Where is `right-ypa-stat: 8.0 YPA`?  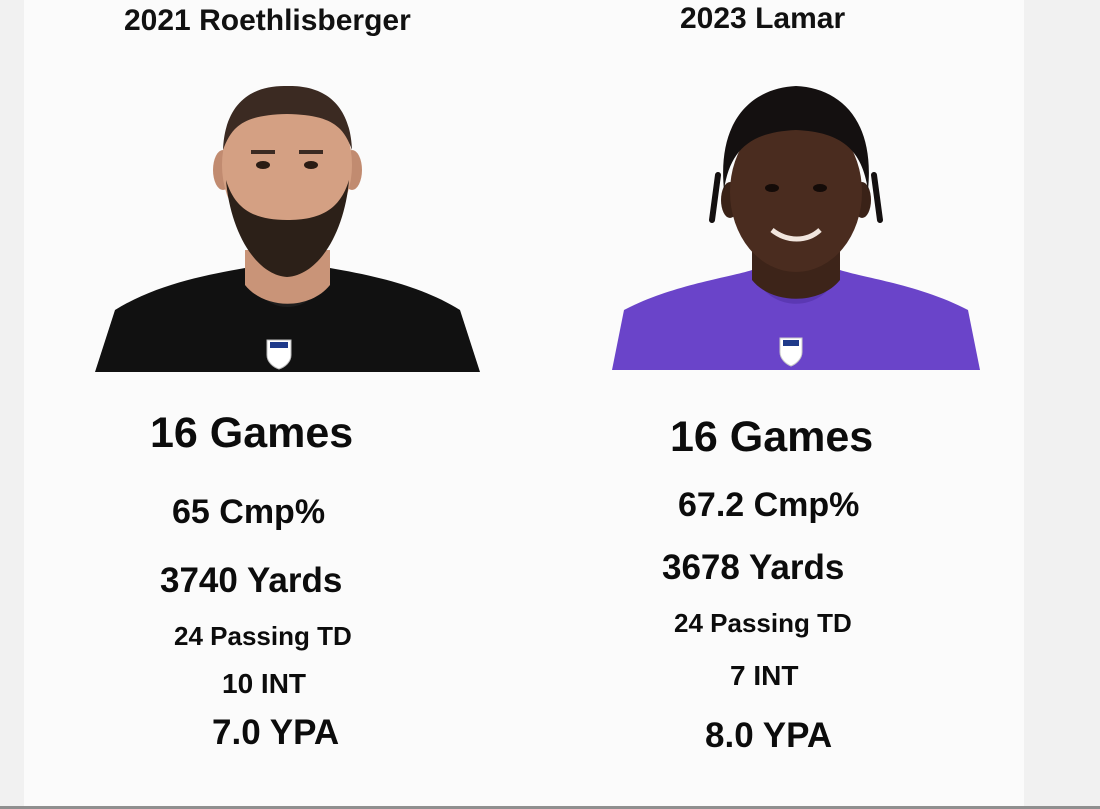 right-ypa-stat: 8.0 YPA is located at coordinates (769, 735).